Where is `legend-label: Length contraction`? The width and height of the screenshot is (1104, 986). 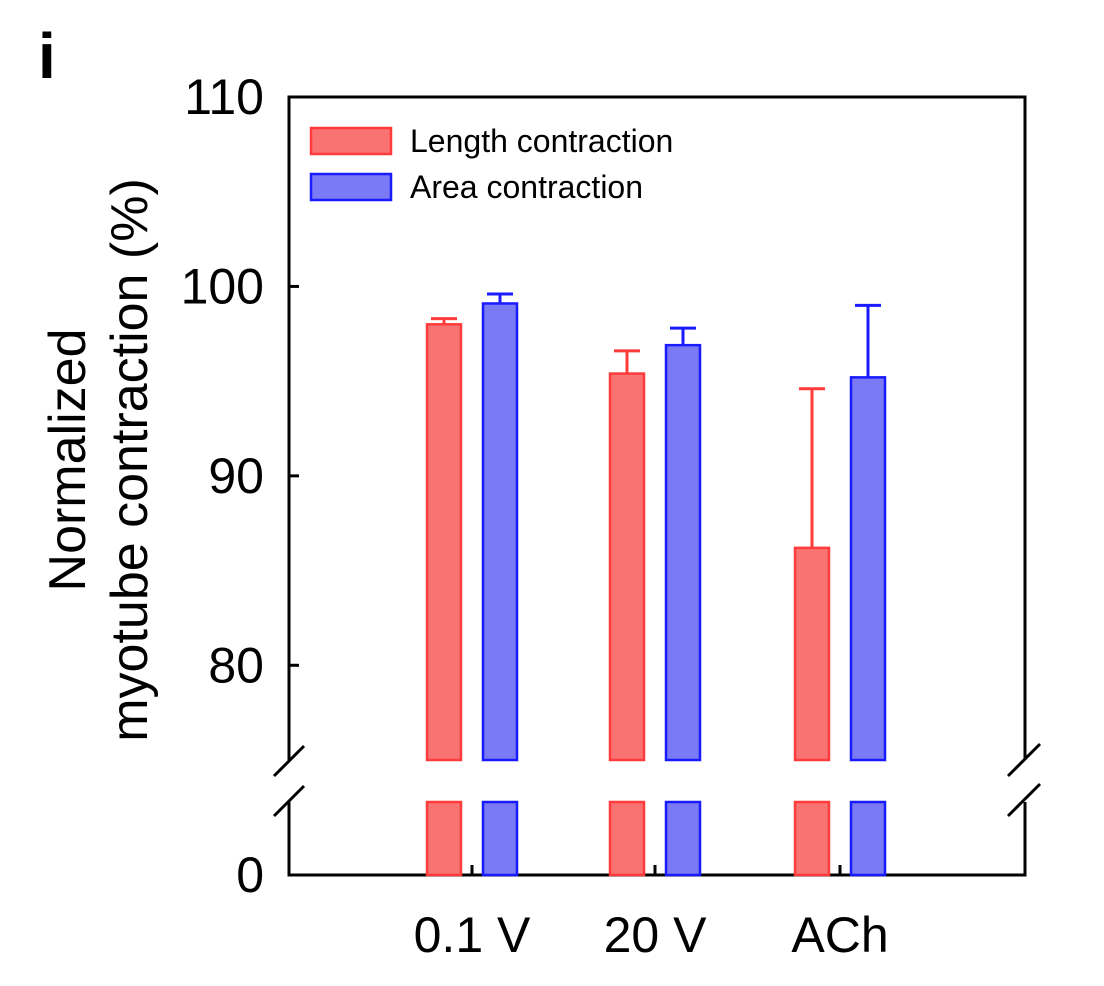
legend-label: Length contraction is located at coordinates (541, 141).